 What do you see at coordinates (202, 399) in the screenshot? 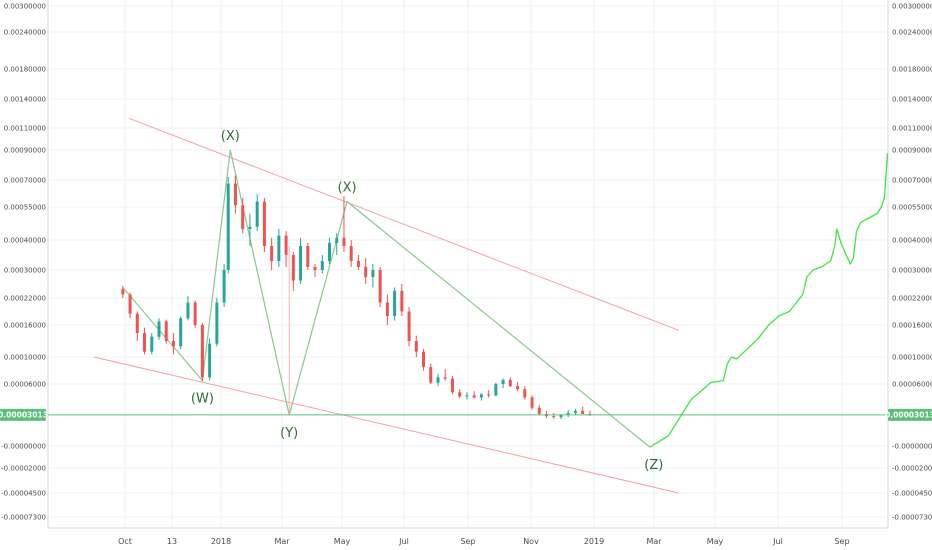
I see `wave-label: (W)` at bounding box center [202, 399].